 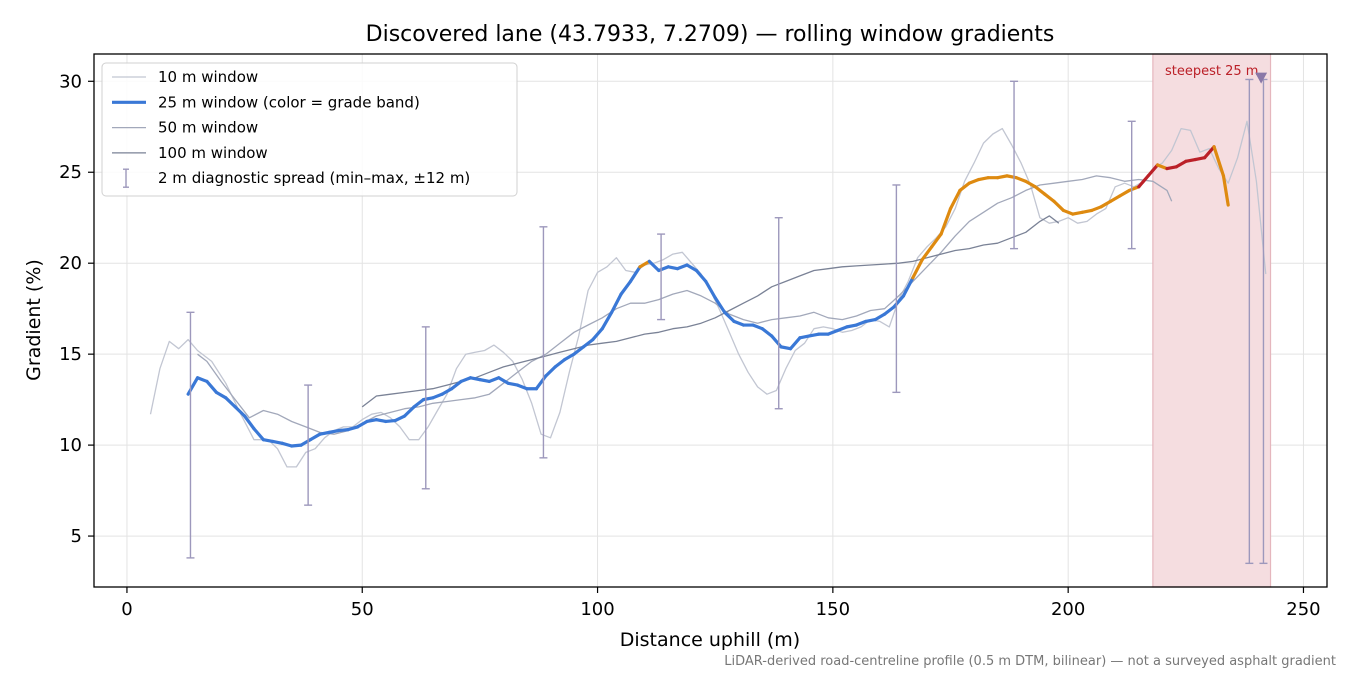 I want to click on y-tick-label: 30, so click(x=70, y=81).